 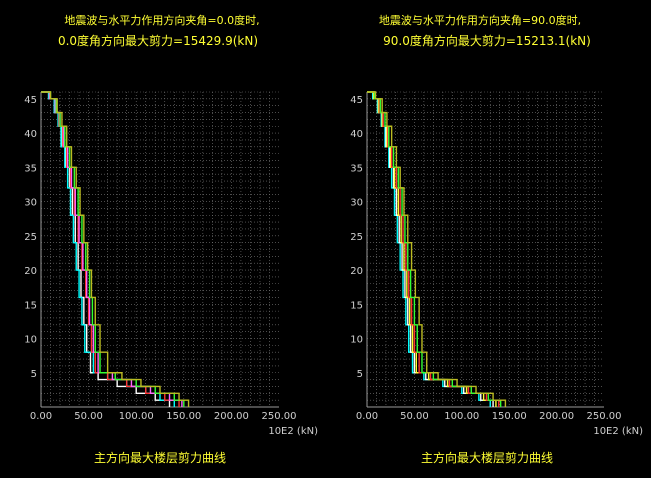 What do you see at coordinates (161, 20) in the screenshot?
I see `chart-title-line1: 地震波与水平力作用方向夹角=0.0度时,` at bounding box center [161, 20].